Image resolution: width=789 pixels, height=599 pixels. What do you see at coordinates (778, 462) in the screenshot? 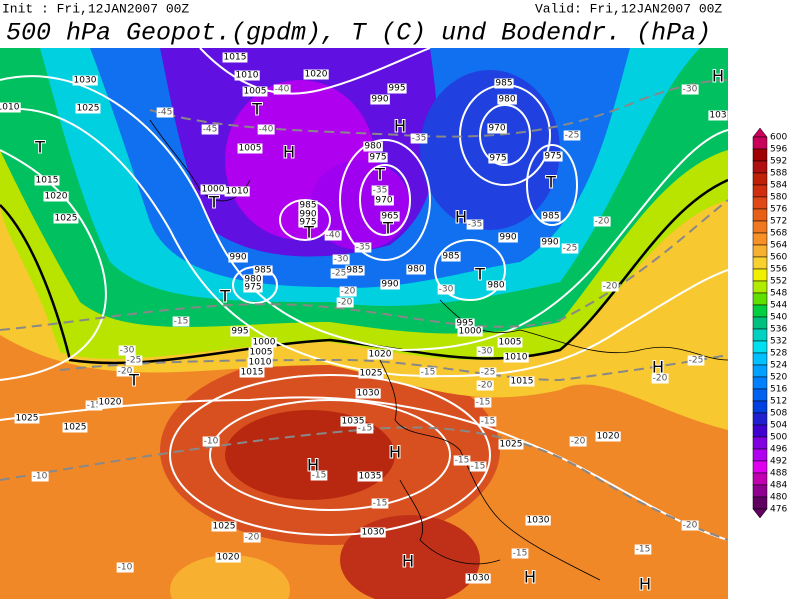
I see `colorbar-label: 492` at bounding box center [778, 462].